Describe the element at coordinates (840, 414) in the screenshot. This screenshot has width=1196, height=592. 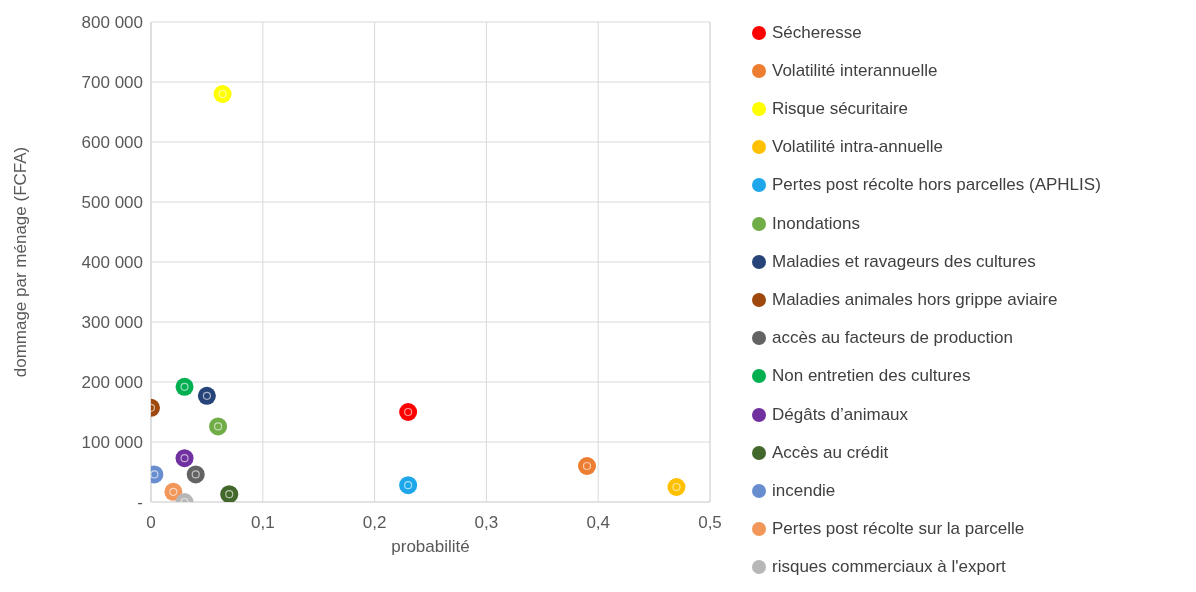
I see `legend-label: Dégâts d’animaux` at that location.